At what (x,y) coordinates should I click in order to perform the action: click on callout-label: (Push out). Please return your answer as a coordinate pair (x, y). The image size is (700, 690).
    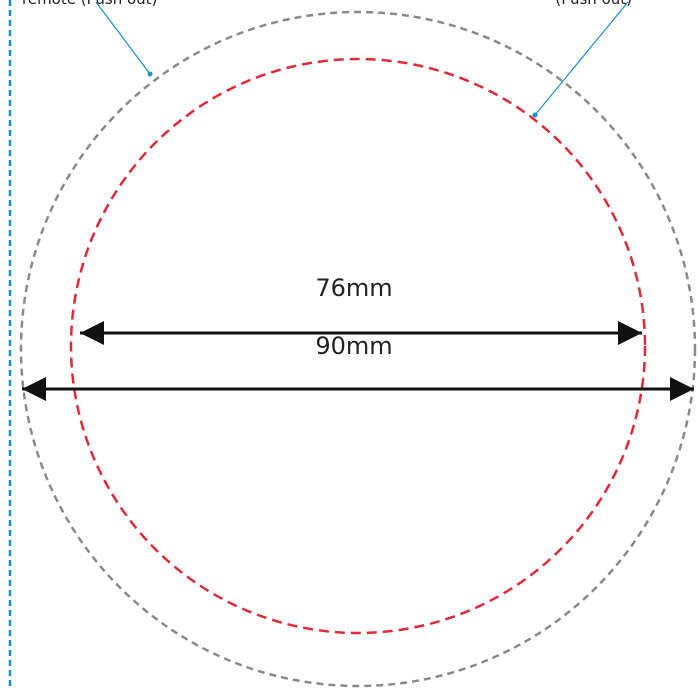
    Looking at the image, I should click on (593, 4).